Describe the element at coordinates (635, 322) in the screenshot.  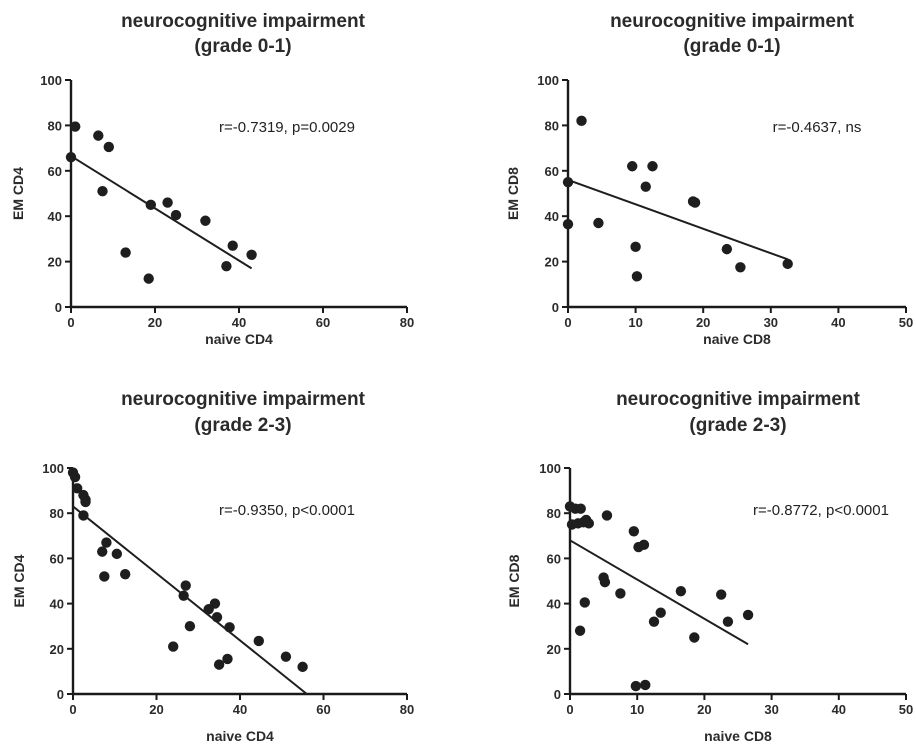
I see `x-tick-label: 10` at that location.